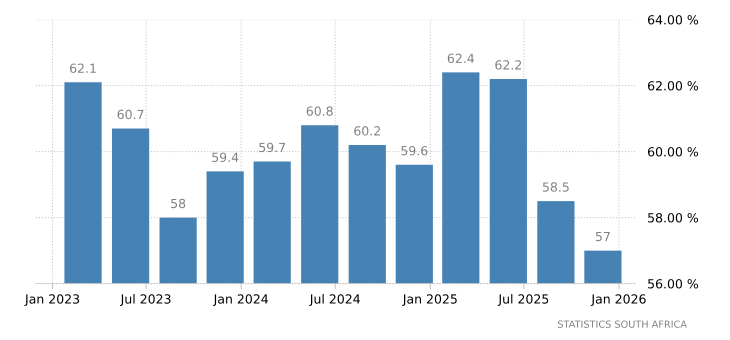 The image size is (730, 340). What do you see at coordinates (145, 300) in the screenshot?
I see `x-tick-label: Jul 2023` at bounding box center [145, 300].